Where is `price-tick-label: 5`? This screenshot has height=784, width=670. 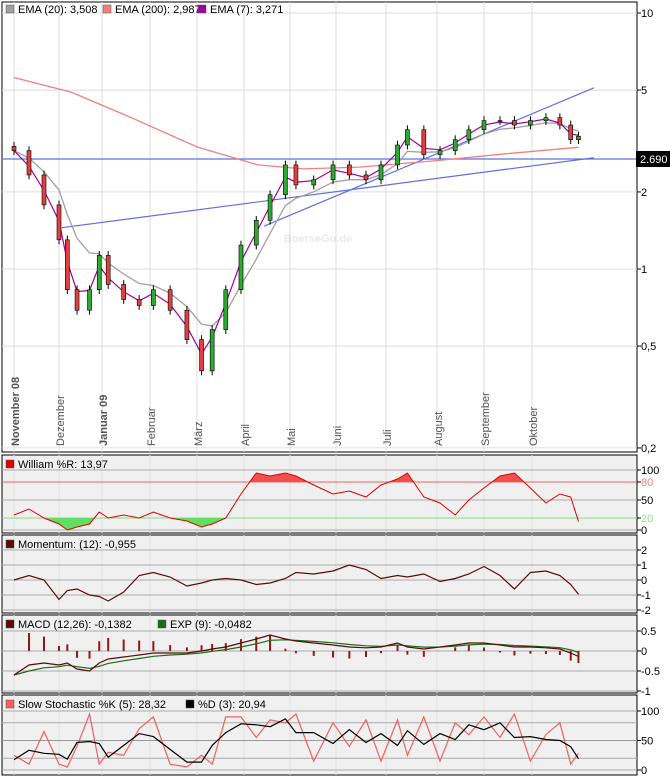
price-tick-label: 5 is located at coordinates (644, 91).